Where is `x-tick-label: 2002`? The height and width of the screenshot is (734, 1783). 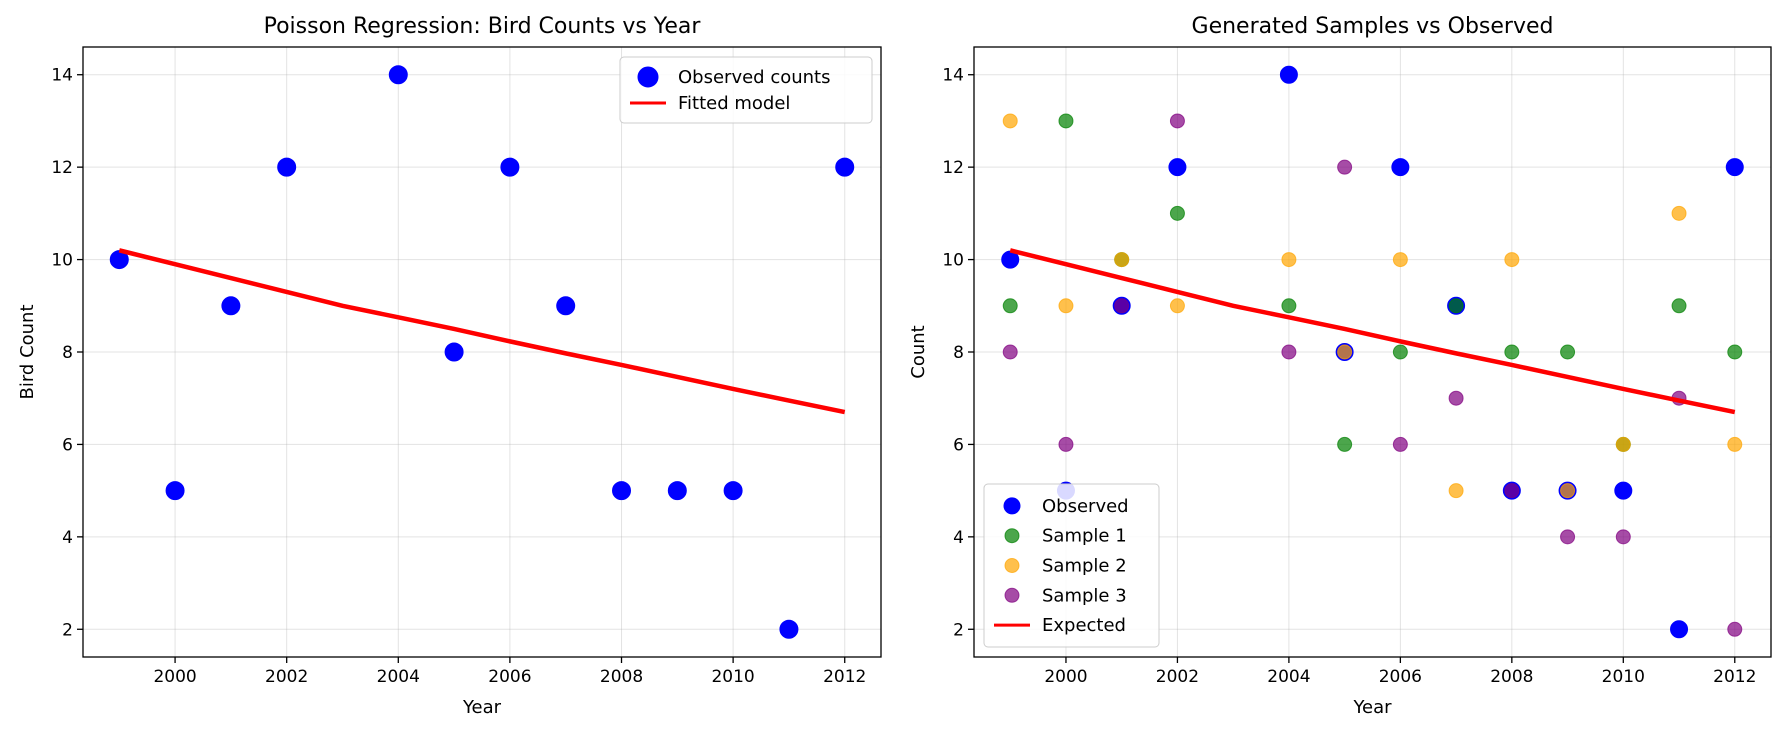 x-tick-label: 2002 is located at coordinates (1177, 677).